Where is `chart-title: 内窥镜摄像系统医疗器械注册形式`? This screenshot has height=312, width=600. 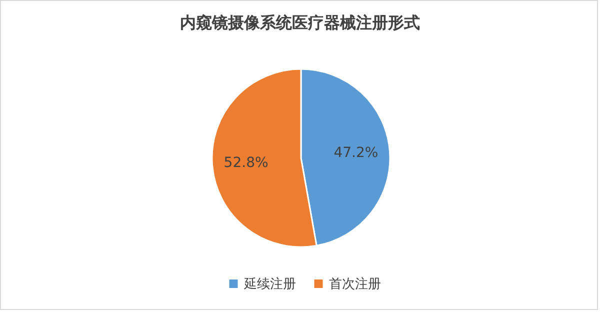 chart-title: 内窥镜摄像系统医疗器械注册形式 is located at coordinates (300, 22).